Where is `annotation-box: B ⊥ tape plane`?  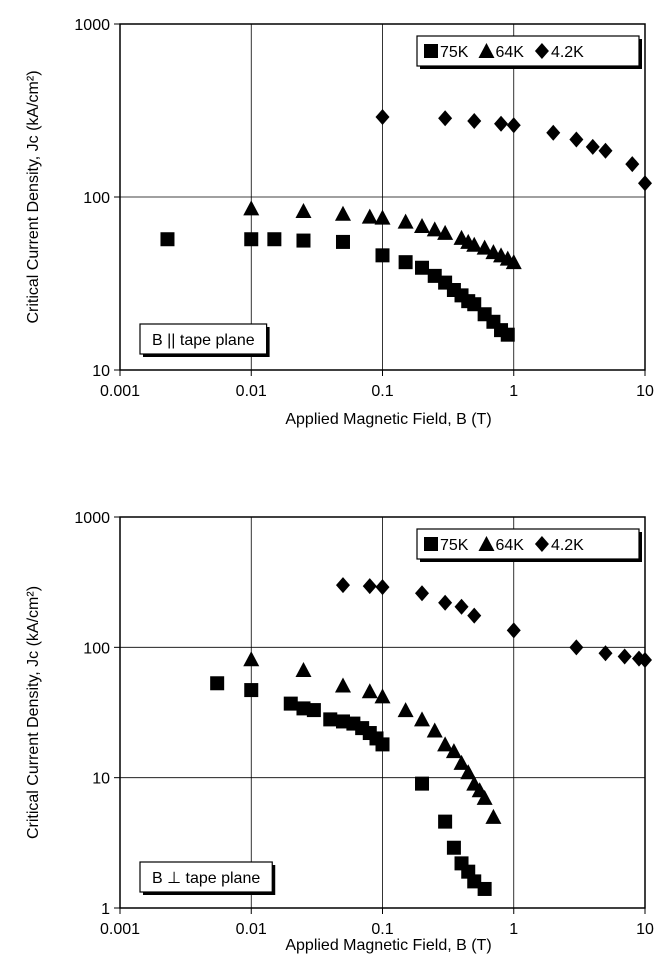 annotation-box: B ⊥ tape plane is located at coordinates (207, 878).